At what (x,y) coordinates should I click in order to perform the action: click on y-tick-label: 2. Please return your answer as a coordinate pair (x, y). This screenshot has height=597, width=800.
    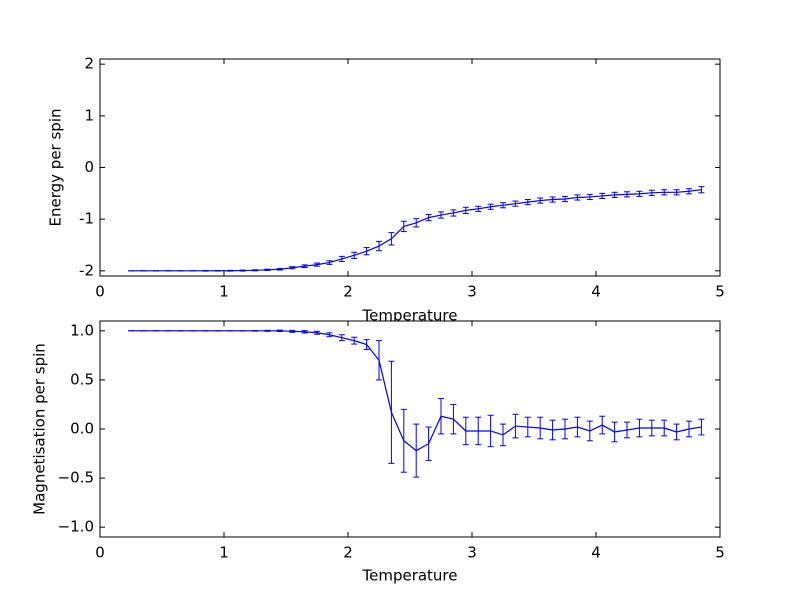
    Looking at the image, I should click on (89, 64).